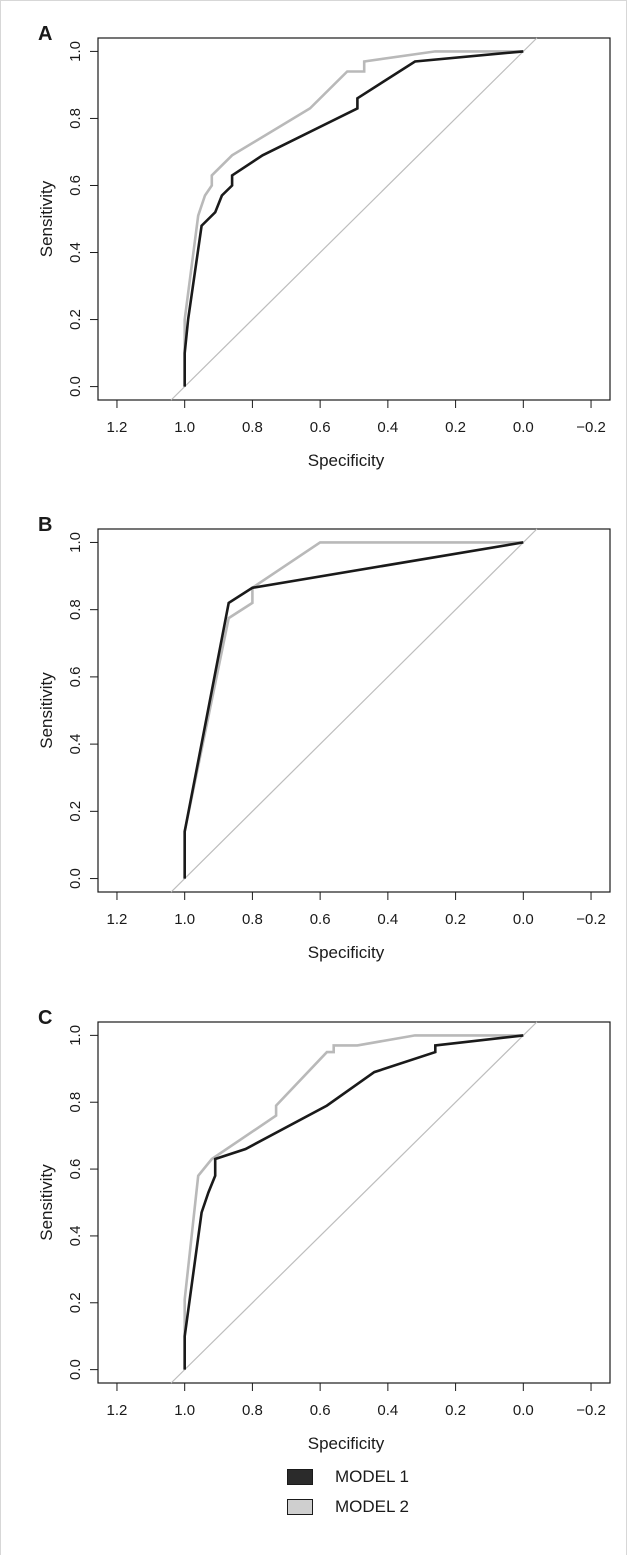 The width and height of the screenshot is (627, 1556). I want to click on legend-item-model-2: MODEL 2, so click(348, 1507).